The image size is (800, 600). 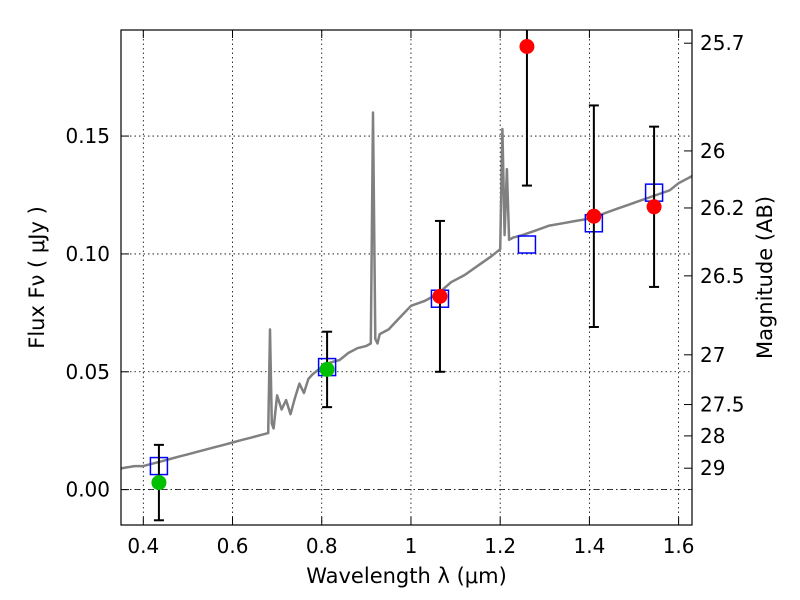 What do you see at coordinates (143, 546) in the screenshot?
I see `x-tick-label: 0.4` at bounding box center [143, 546].